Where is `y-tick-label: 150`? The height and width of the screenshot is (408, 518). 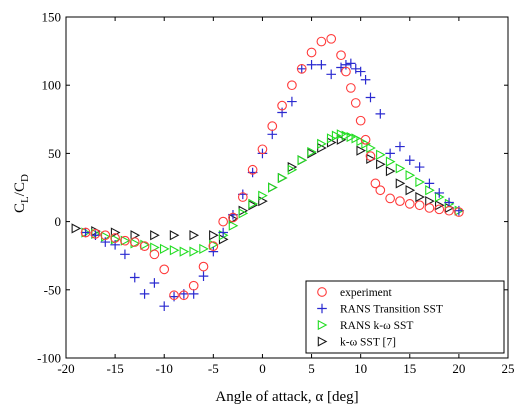 y-tick-label: 150 is located at coordinates (52, 17).